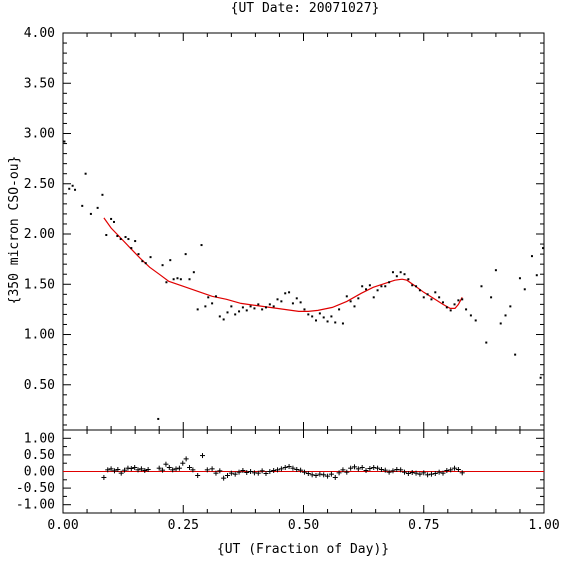 The width and height of the screenshot is (574, 574). Describe the element at coordinates (39, 33) in the screenshot. I see `top-y-tick-label: 4.00` at that location.